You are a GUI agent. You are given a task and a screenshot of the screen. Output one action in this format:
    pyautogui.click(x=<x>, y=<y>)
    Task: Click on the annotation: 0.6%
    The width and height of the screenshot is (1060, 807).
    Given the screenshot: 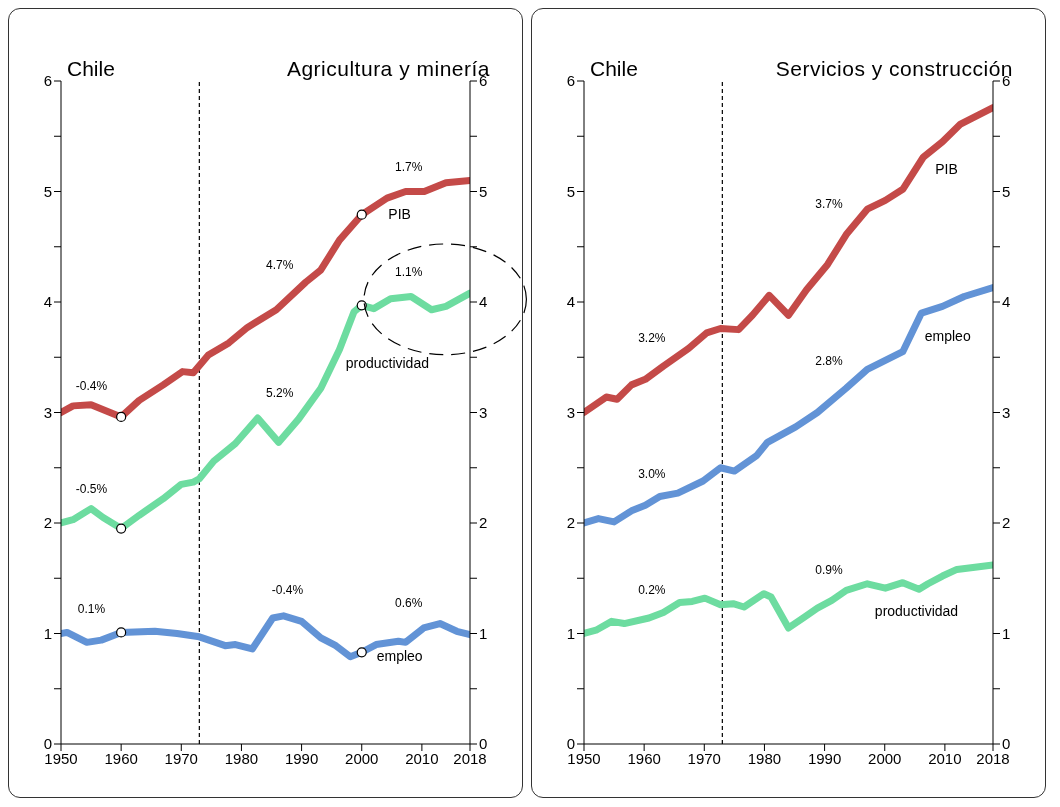 What is the action you would take?
    pyautogui.click(x=409, y=603)
    